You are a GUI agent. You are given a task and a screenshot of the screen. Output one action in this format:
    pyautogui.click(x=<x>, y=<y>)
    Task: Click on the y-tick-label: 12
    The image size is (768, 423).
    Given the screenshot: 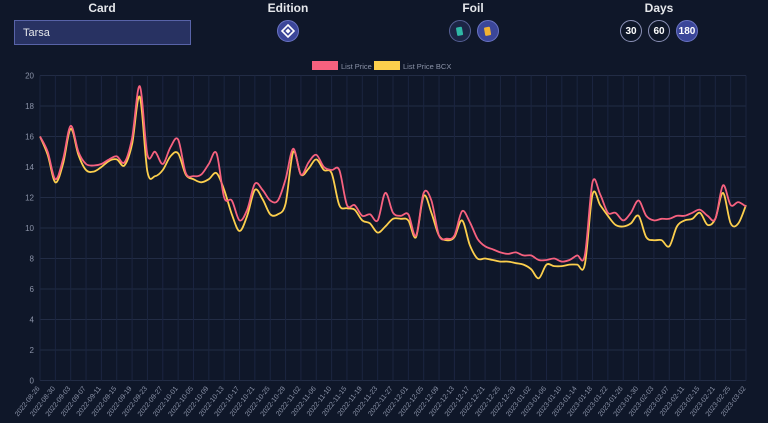 What is the action you would take?
    pyautogui.click(x=29, y=198)
    